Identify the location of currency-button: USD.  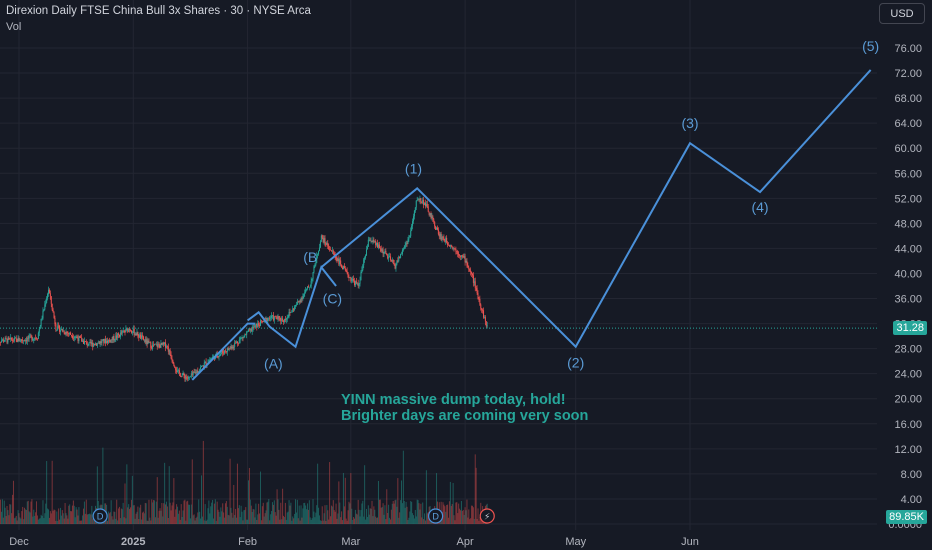
(902, 13).